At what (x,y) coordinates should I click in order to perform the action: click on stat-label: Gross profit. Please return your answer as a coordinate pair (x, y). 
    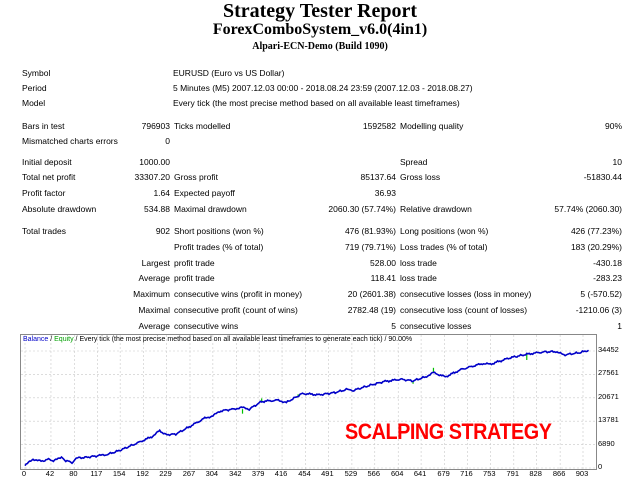
    Looking at the image, I should click on (196, 177).